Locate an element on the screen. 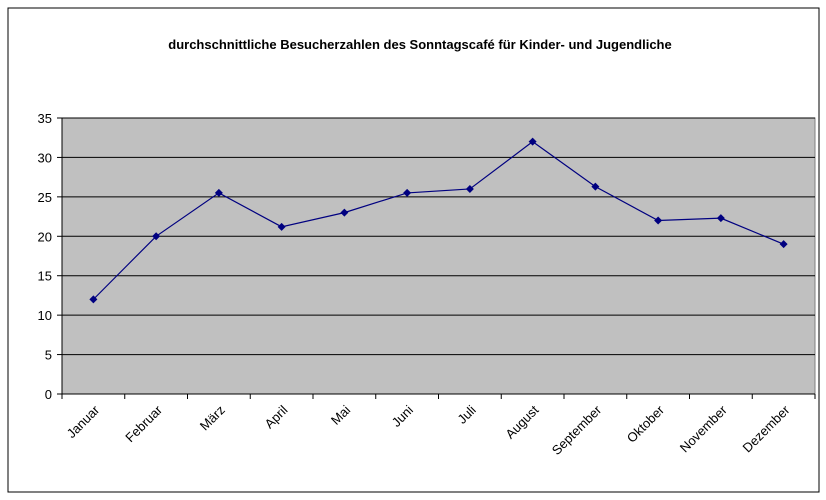 Image resolution: width=826 pixels, height=500 pixels. y-tick-label: 0 is located at coordinates (48, 394).